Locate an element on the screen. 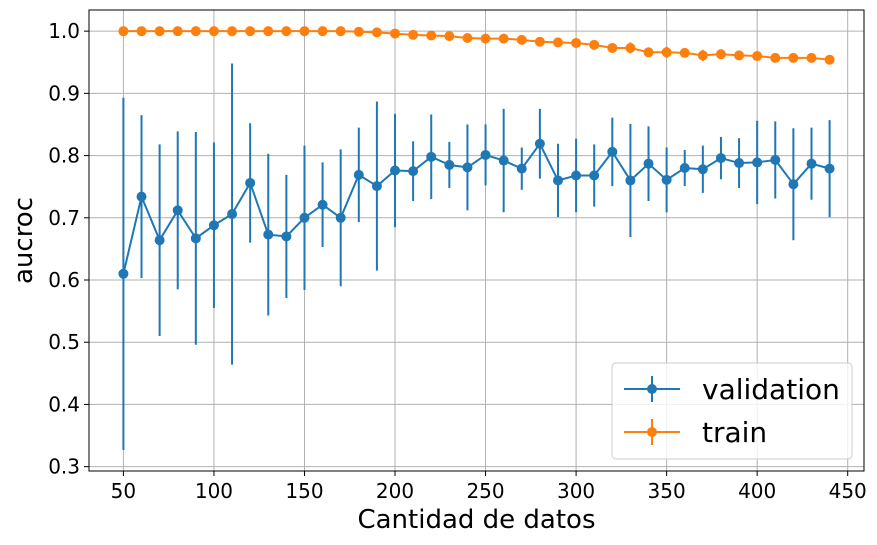  y-tick-label: 0.7 is located at coordinates (64, 218).